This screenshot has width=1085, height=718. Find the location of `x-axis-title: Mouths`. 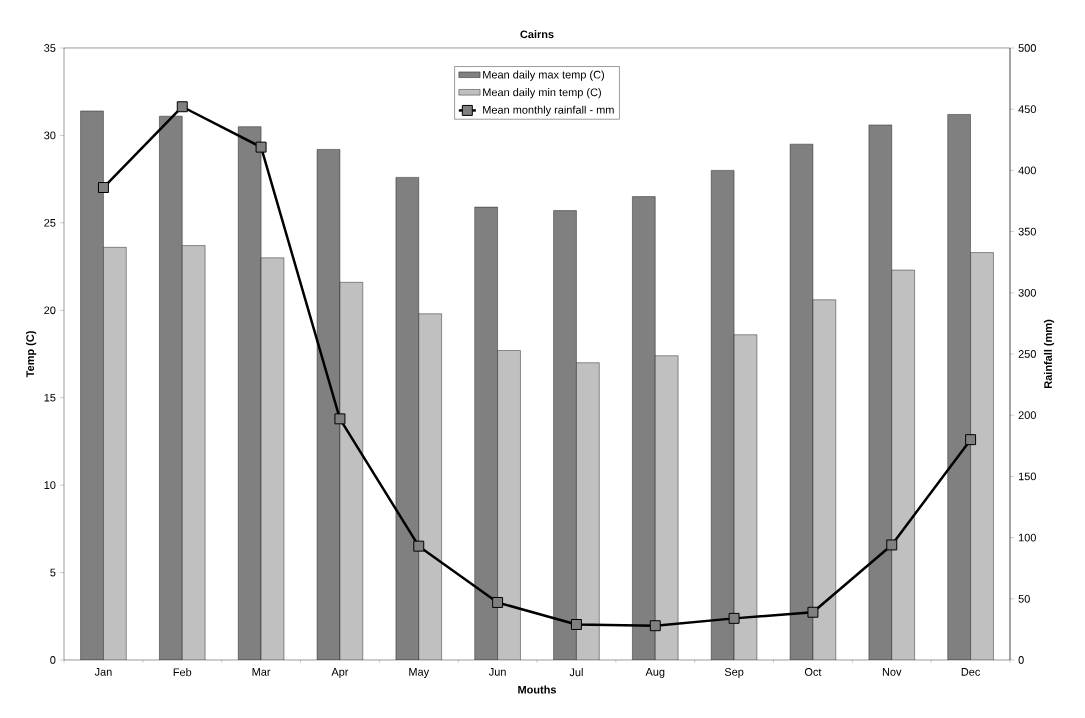

x-axis-title: Mouths is located at coordinates (537, 689).